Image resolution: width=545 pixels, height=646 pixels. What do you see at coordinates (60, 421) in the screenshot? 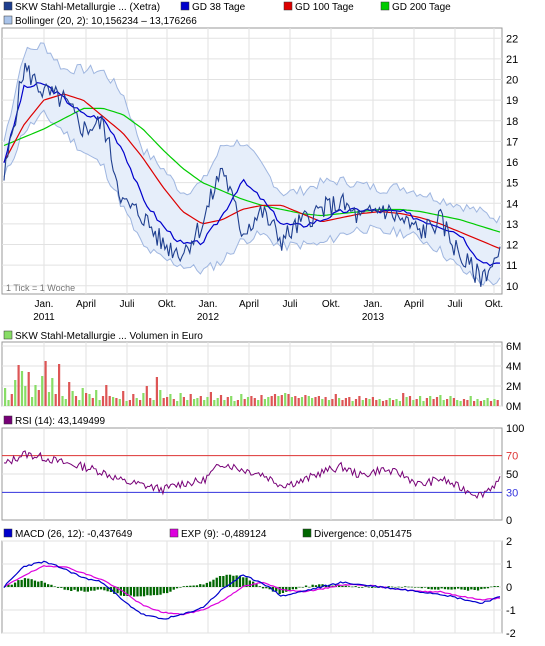
I see `legend-label-rsi: RSI (14): 43,149499` at bounding box center [60, 421].